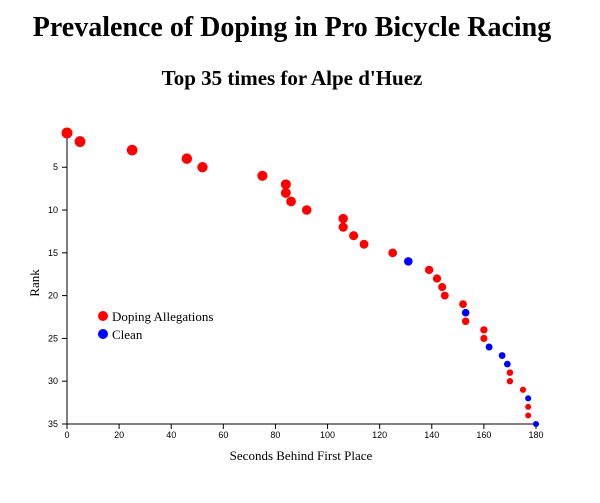 This screenshot has width=600, height=503. Describe the element at coordinates (431, 435) in the screenshot. I see `x-tick-label: 140` at that location.